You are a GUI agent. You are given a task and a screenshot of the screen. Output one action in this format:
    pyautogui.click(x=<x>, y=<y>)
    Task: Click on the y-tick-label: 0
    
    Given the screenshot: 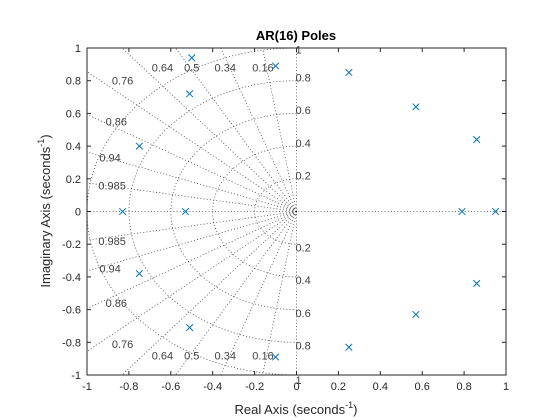 What is the action you would take?
    pyautogui.click(x=78, y=213)
    